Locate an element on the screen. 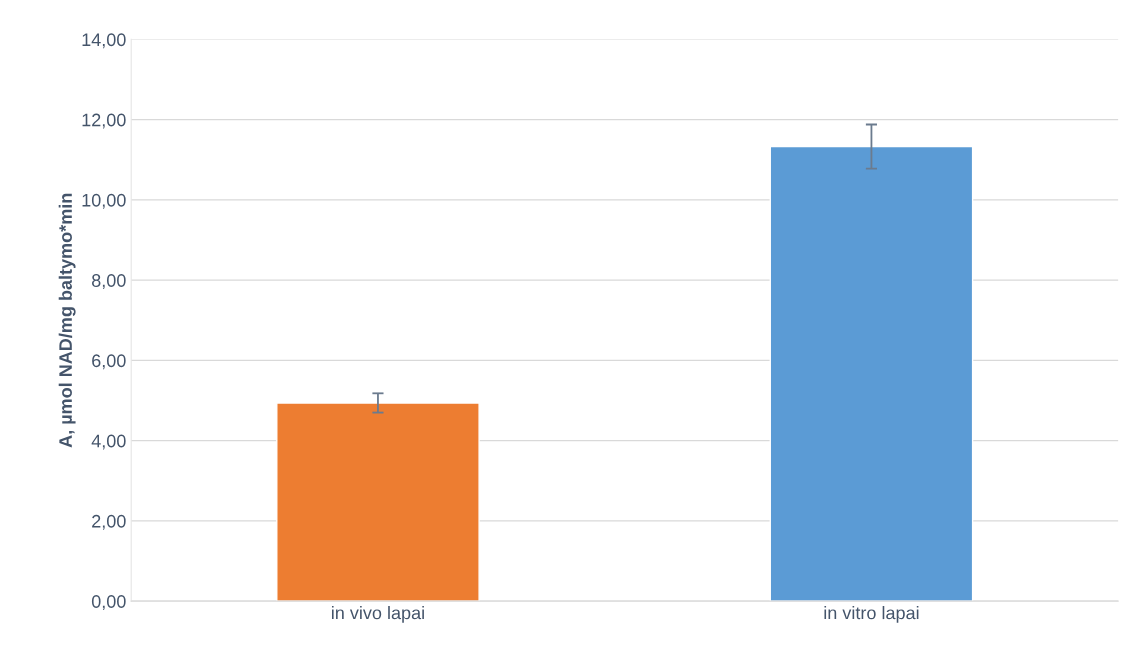 The height and width of the screenshot is (657, 1141). y-tick-label: 0,00 is located at coordinates (108, 603).